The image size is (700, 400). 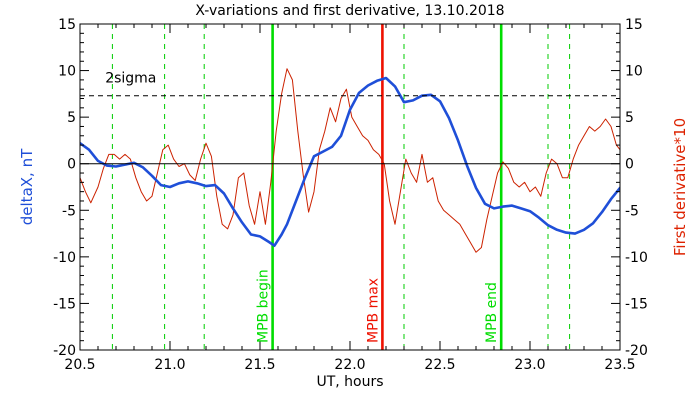 What do you see at coordinates (632, 211) in the screenshot?
I see `y-right-tick-label: -5` at bounding box center [632, 211].